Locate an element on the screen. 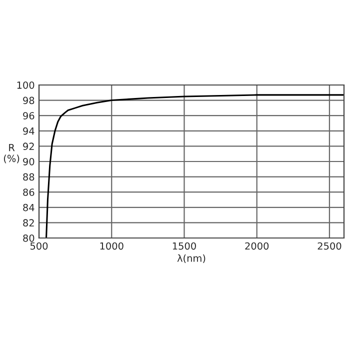 This screenshot has height=350, width=350. y-tick-label: 98 is located at coordinates (28, 100).